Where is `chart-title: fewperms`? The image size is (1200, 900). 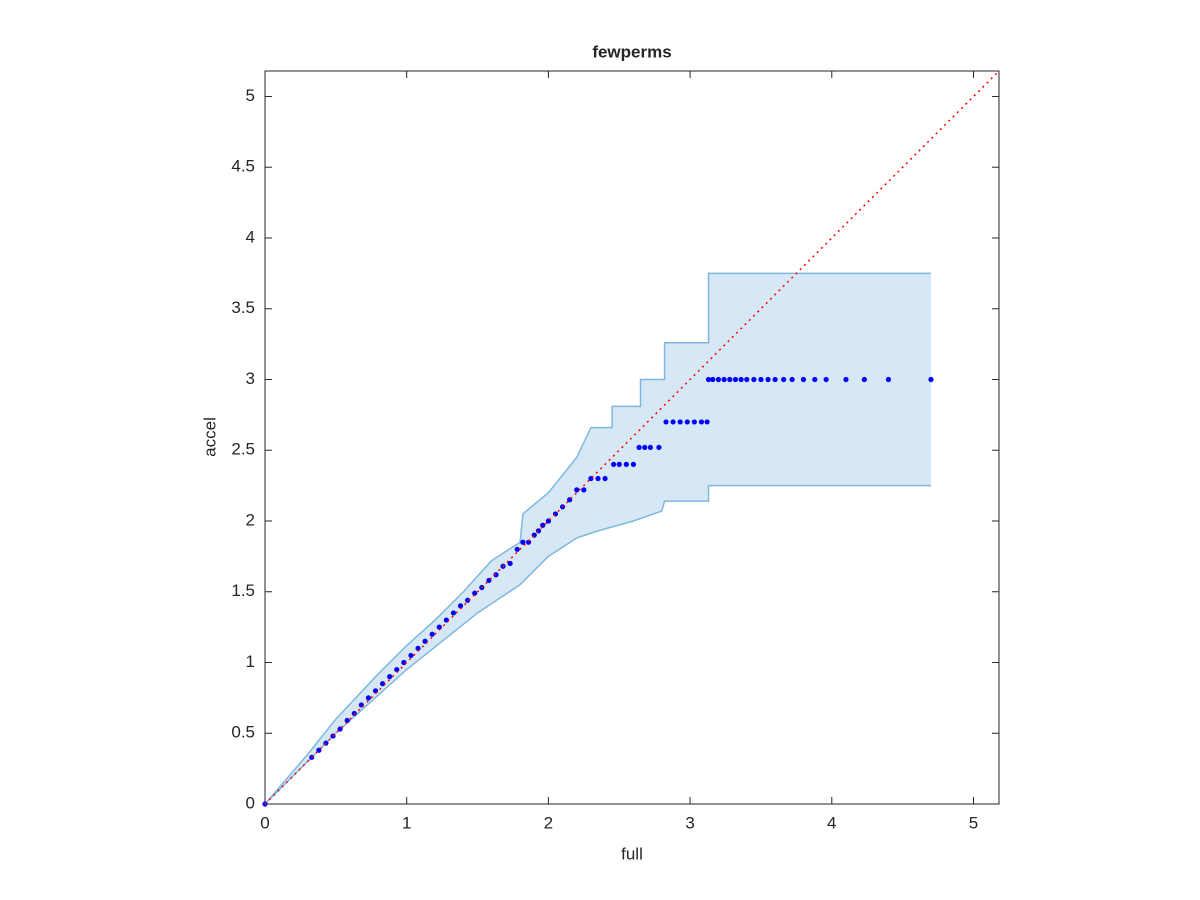 chart-title: fewperms is located at coordinates (631, 51).